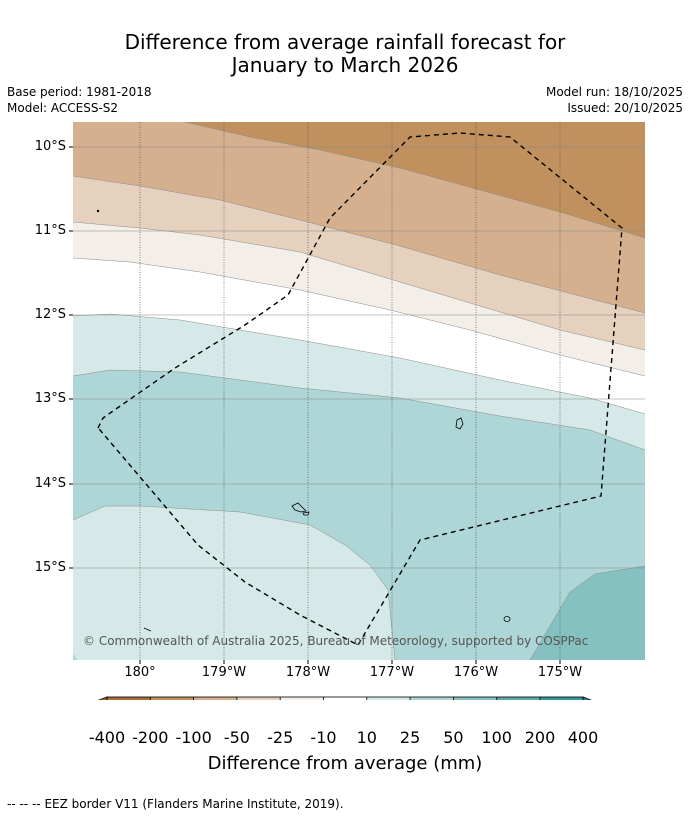 The image size is (690, 816). Describe the element at coordinates (107, 737) in the screenshot. I see `cb-tick-1: -400` at that location.